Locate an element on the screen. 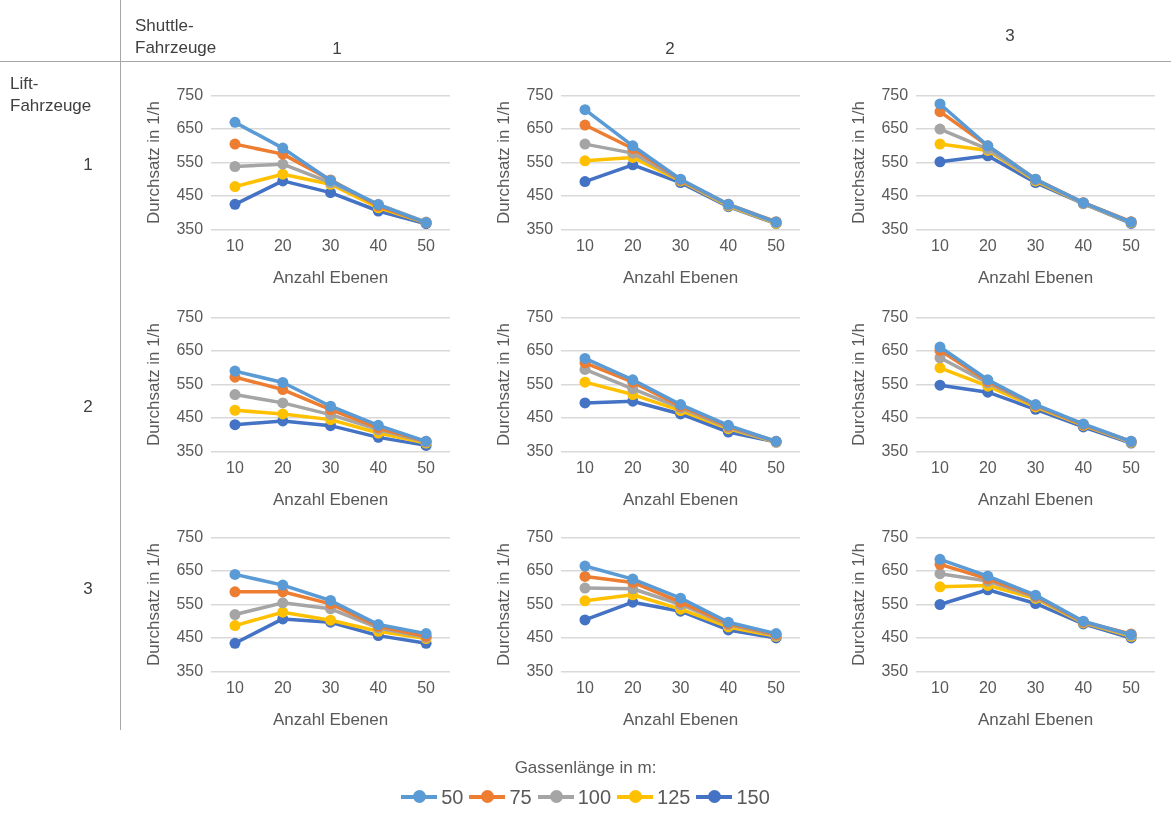 This screenshot has width=1171, height=825. legend-label: 125 is located at coordinates (674, 797).